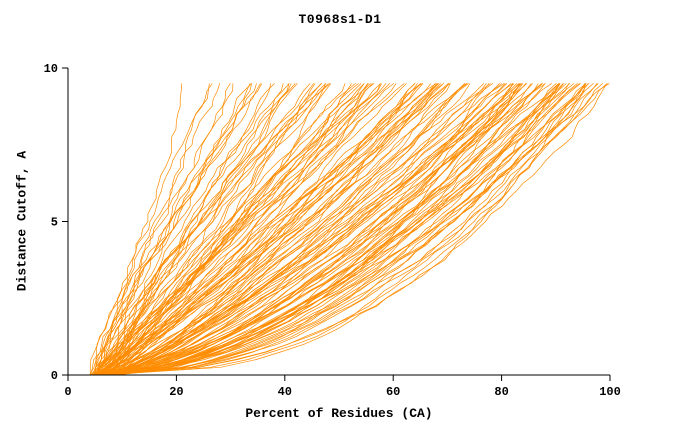 Image resolution: width=680 pixels, height=440 pixels. What do you see at coordinates (610, 392) in the screenshot?
I see `x-tick-label: 100` at bounding box center [610, 392].